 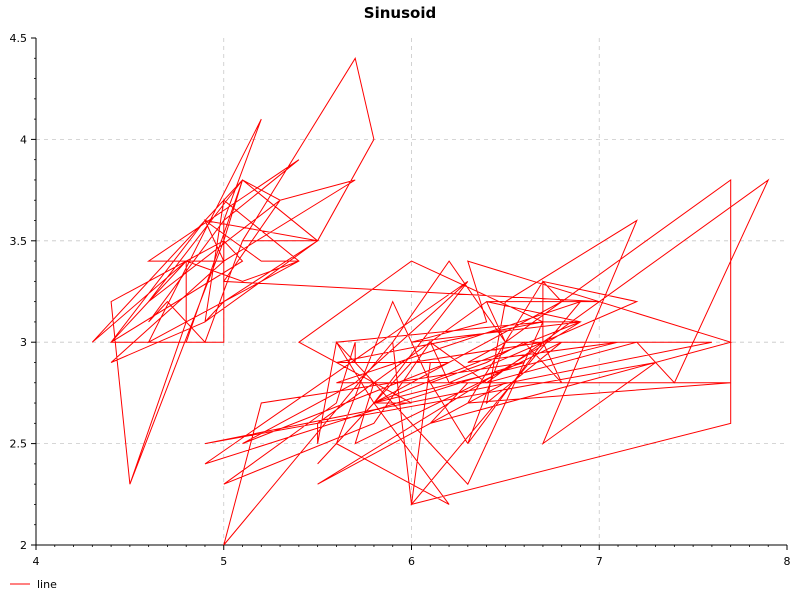 I want to click on legend-label: line, so click(x=47, y=584).